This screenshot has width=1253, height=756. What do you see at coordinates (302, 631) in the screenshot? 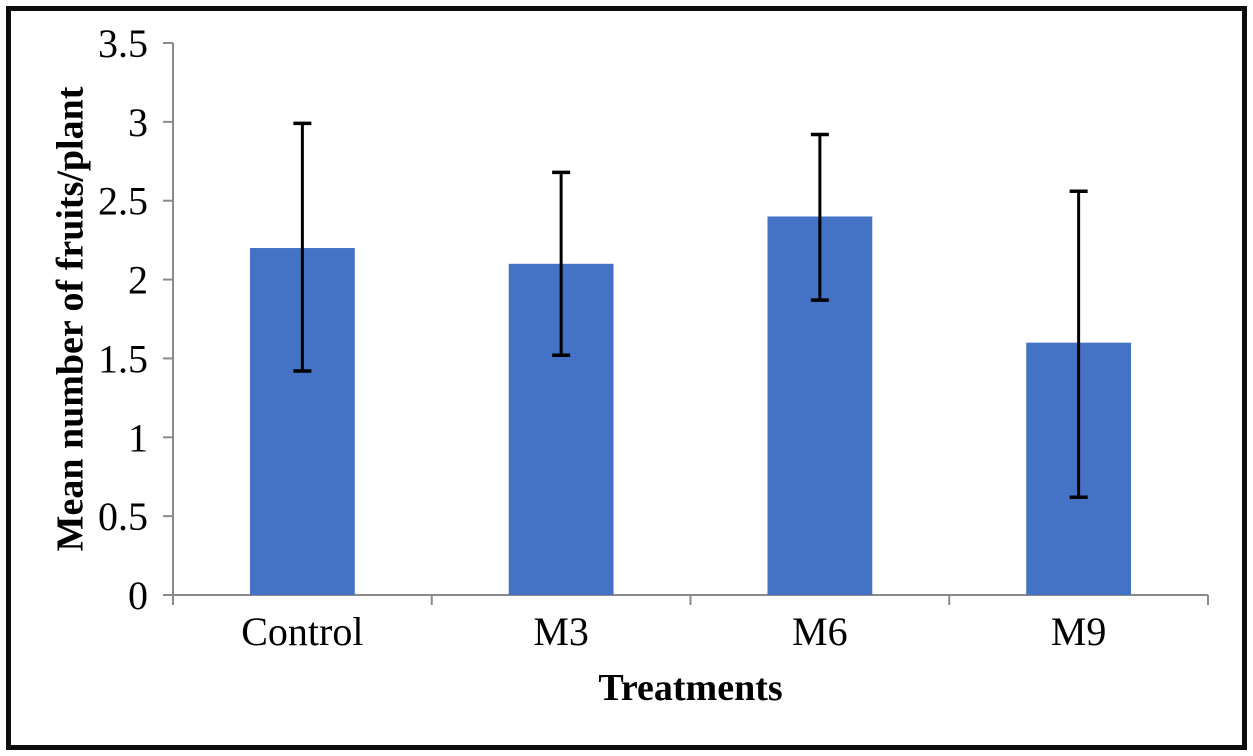
I see `x-category-label: Control` at bounding box center [302, 631].